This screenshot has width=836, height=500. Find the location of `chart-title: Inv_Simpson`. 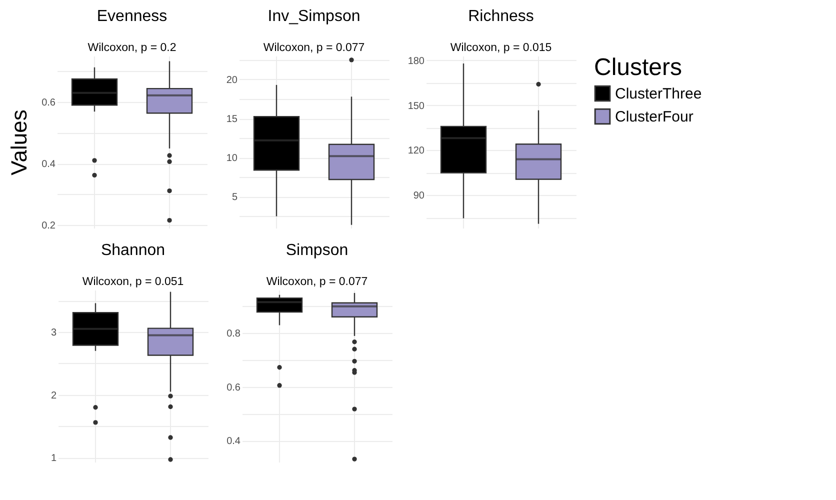

chart-title: Inv_Simpson is located at coordinates (314, 16).